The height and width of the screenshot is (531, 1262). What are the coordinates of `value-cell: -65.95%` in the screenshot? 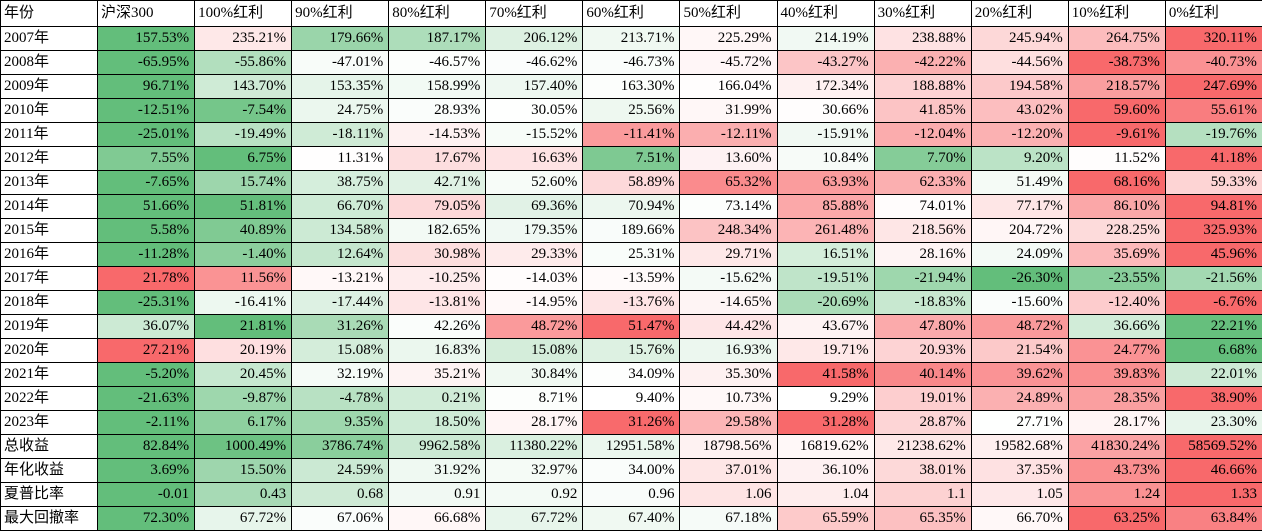 It's located at (146, 63).